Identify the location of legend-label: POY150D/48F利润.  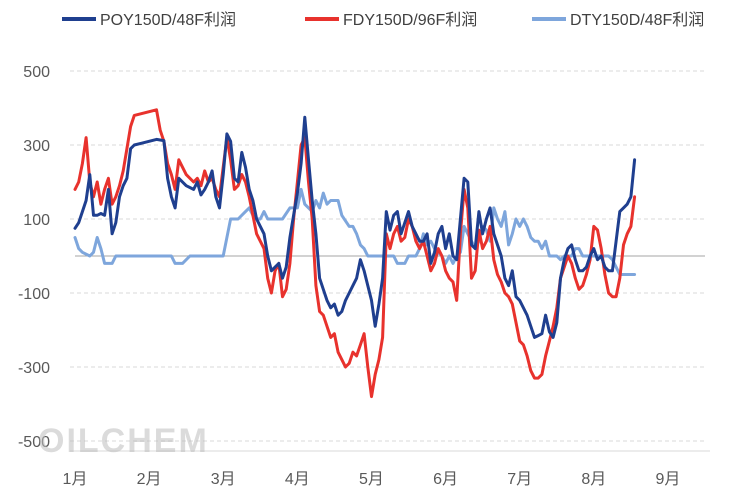
(168, 20).